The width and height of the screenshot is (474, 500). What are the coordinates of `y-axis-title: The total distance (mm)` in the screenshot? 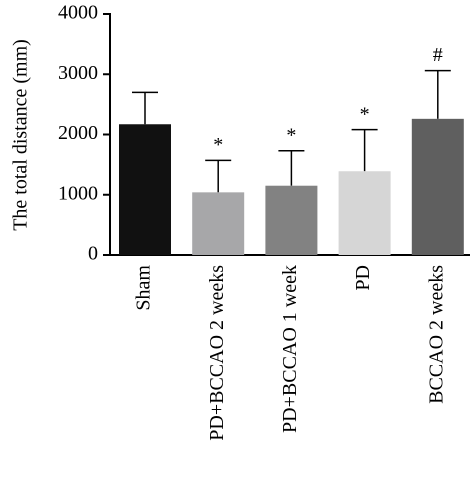 It's located at (21, 135).